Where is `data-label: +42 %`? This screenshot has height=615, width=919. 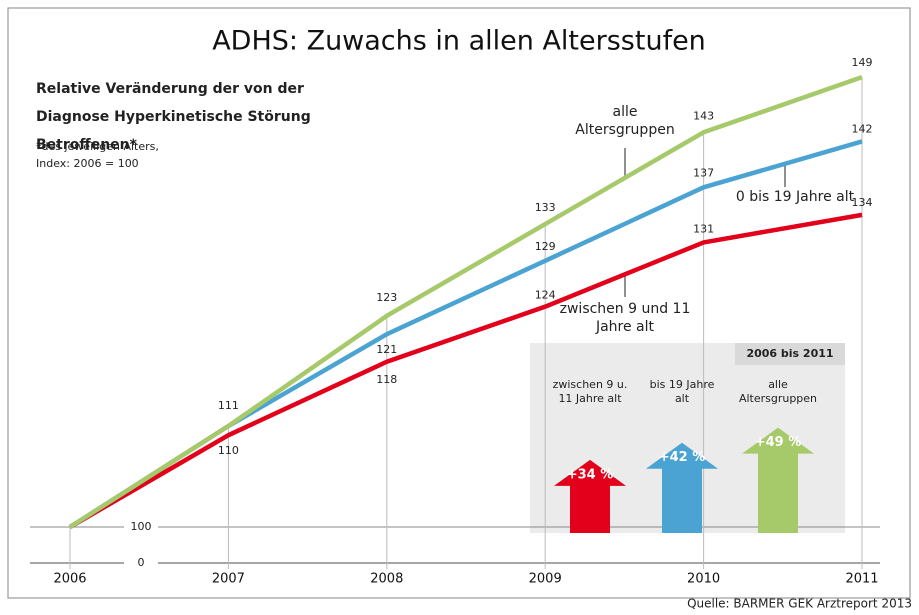 data-label: +42 % is located at coordinates (682, 457).